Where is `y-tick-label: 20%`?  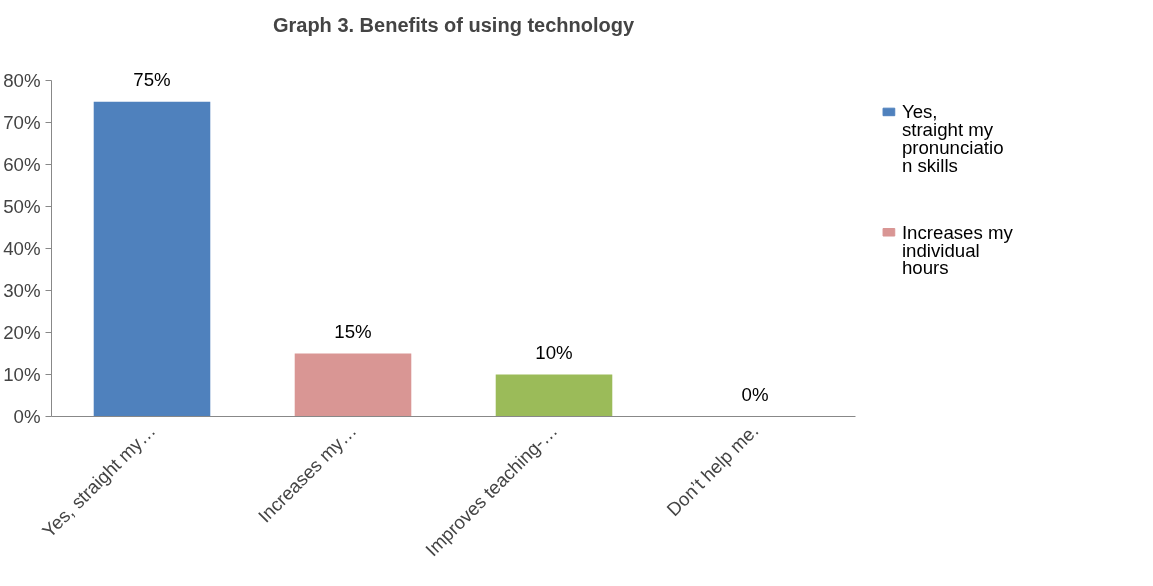 y-tick-label: 20% is located at coordinates (22, 333).